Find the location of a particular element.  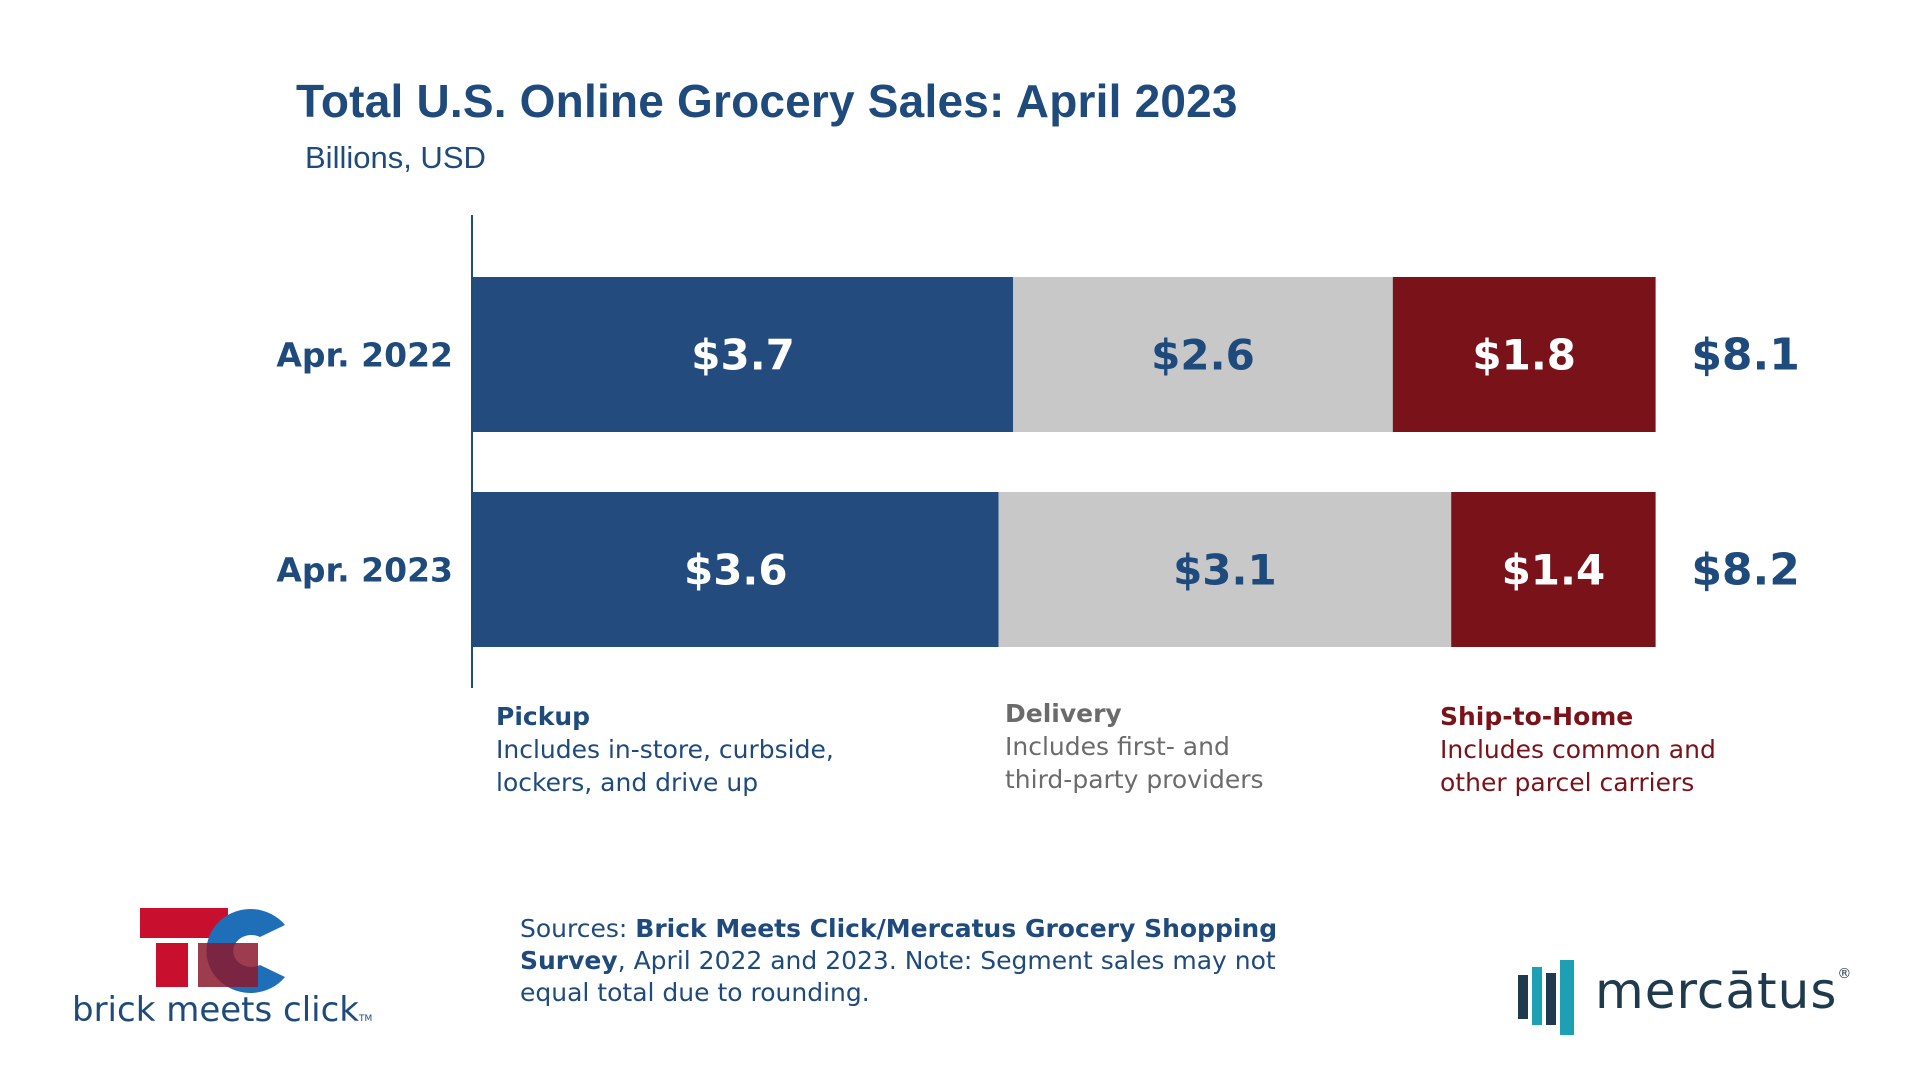

total-label: $8.2 is located at coordinates (1745, 570).